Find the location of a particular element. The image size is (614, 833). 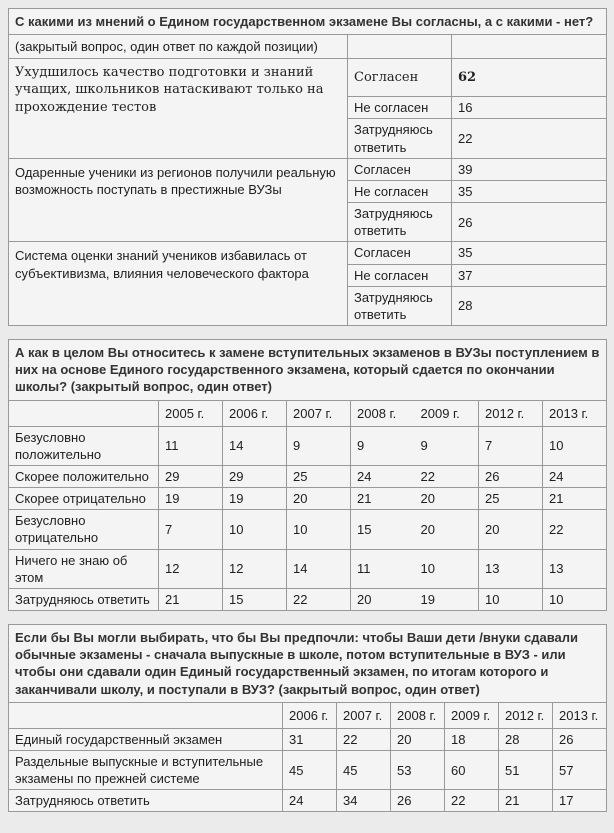

answer-value-cell: 16 is located at coordinates (529, 108).